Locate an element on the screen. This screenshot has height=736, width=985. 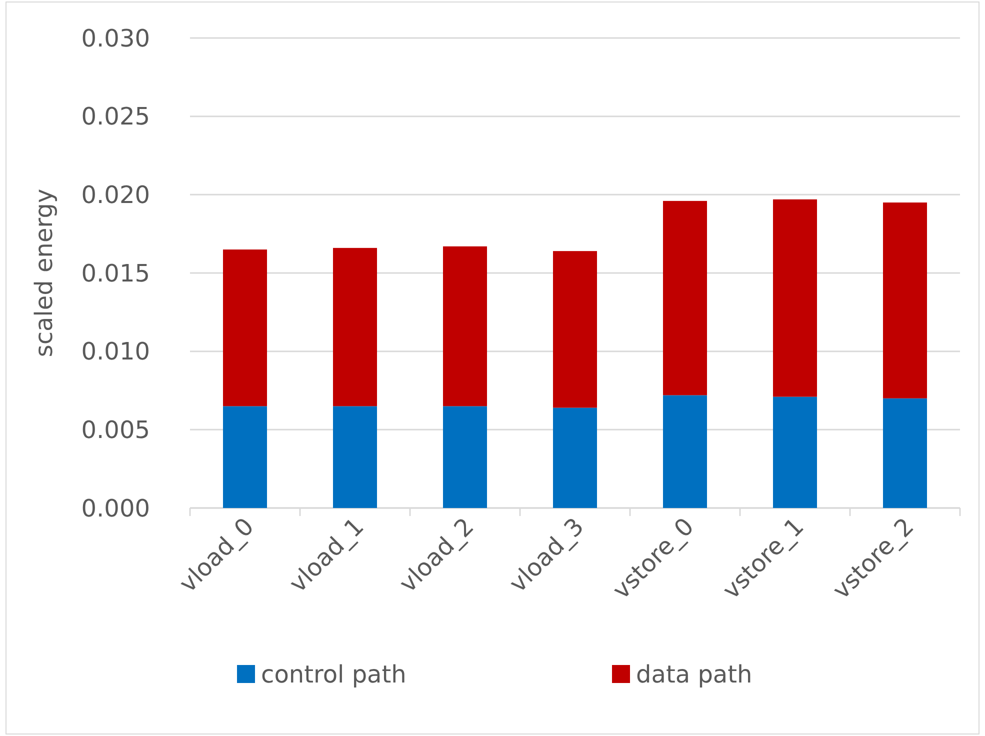
legend-label: data path is located at coordinates (694, 674).